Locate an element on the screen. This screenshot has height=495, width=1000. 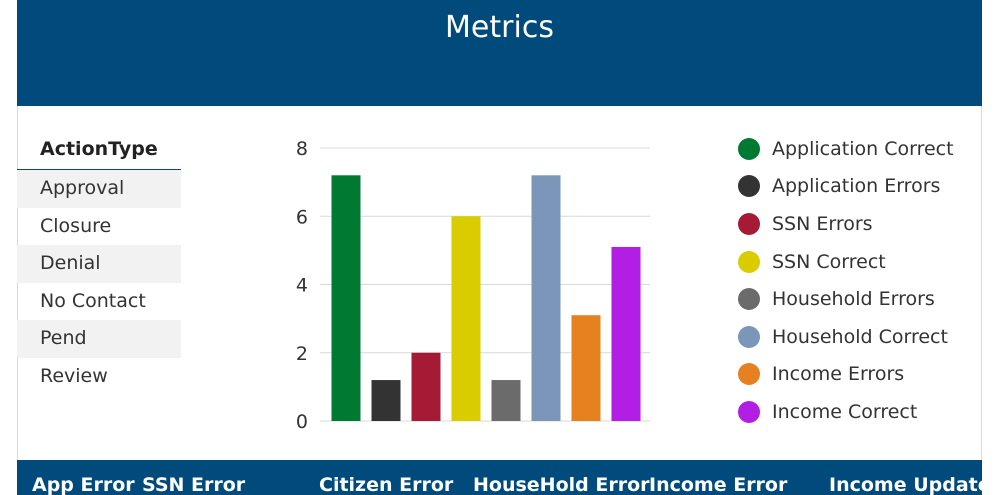
legend-item: Income Correct is located at coordinates (858, 412).